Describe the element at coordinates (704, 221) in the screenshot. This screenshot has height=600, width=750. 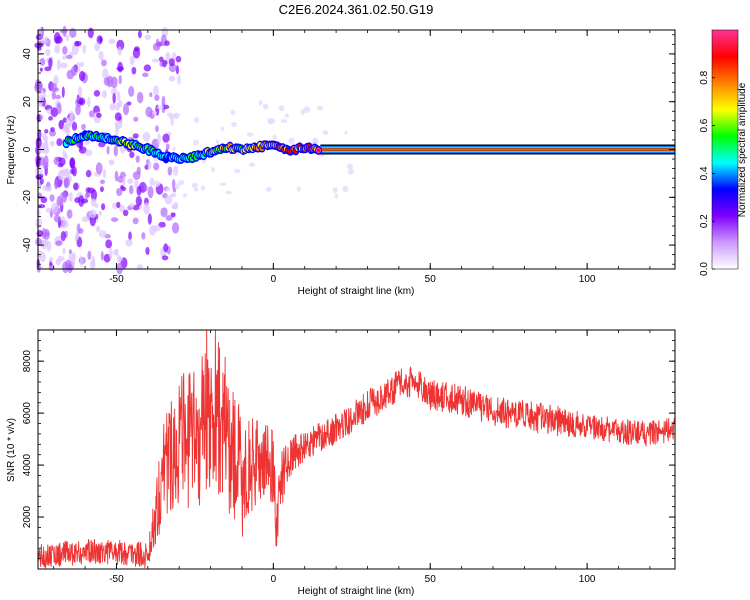
I see `colorbar-tick-label: 0.2` at that location.